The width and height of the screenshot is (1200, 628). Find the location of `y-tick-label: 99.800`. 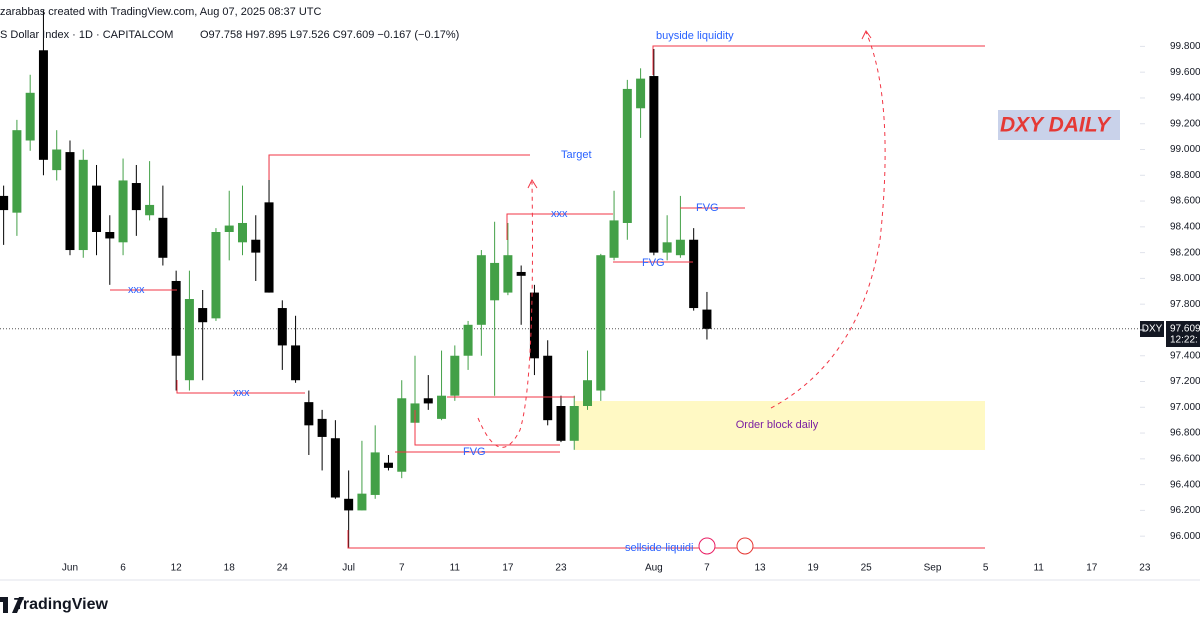

y-tick-label: 99.800 is located at coordinates (1185, 46).